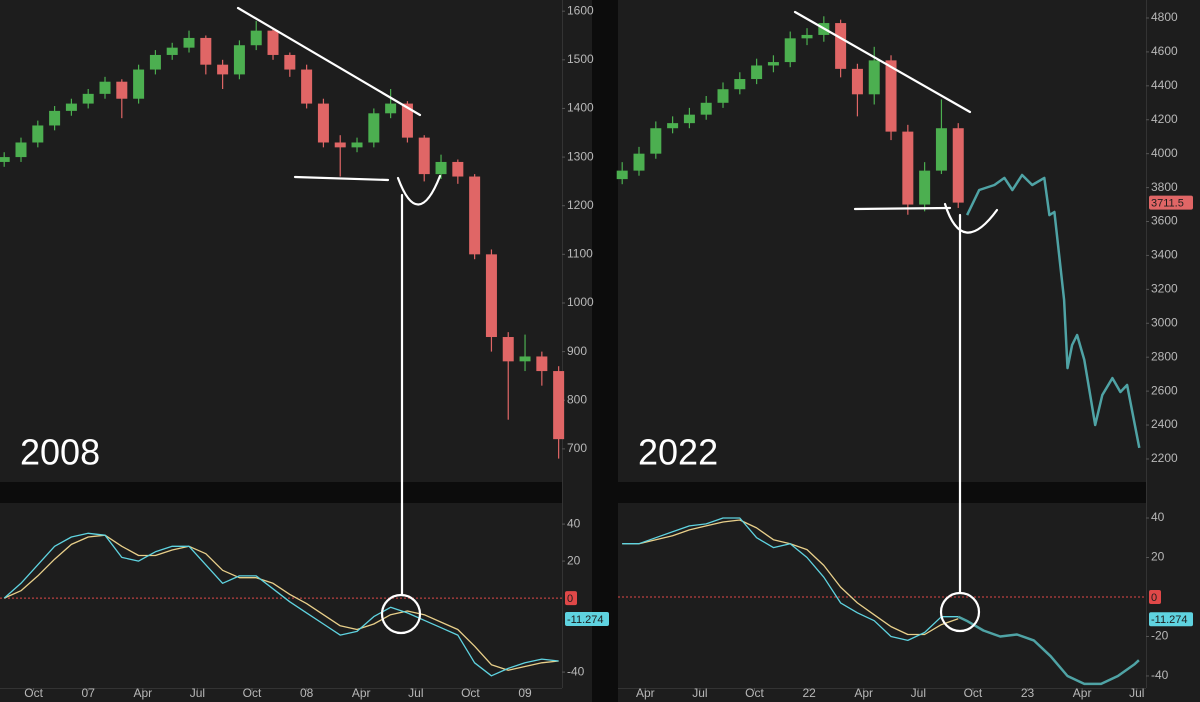 The height and width of the screenshot is (702, 1200). Describe the element at coordinates (1164, 119) in the screenshot. I see `y-tick-label: 4200` at that location.